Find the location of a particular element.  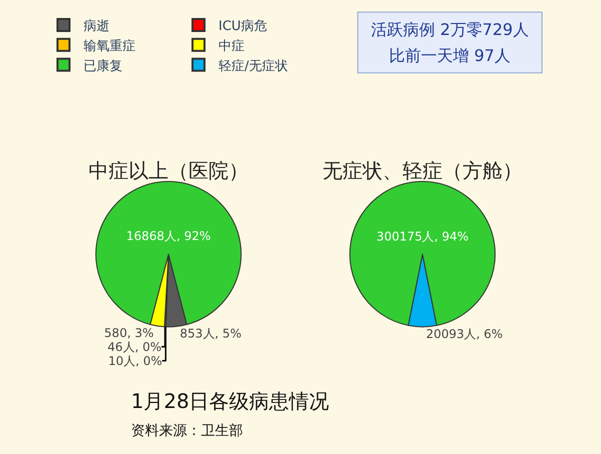

data-label: 20093人, 6% is located at coordinates (464, 333).